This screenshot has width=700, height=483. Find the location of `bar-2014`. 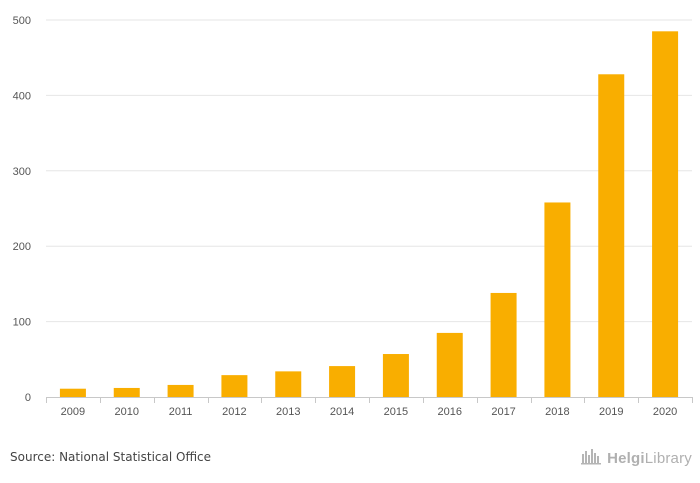

bar-2014 is located at coordinates (342, 381).